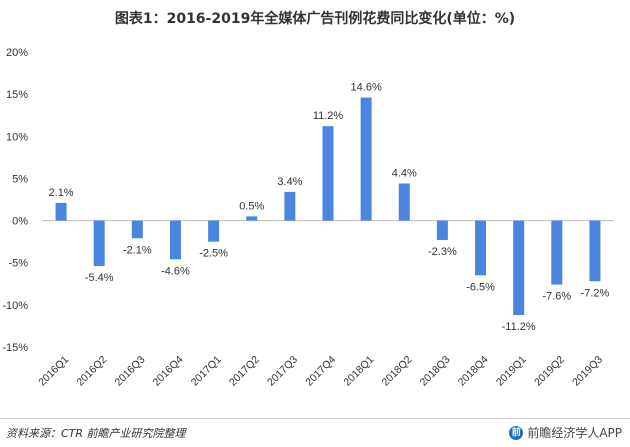 The width and height of the screenshot is (630, 447). Describe the element at coordinates (213, 254) in the screenshot. I see `data-label: -2.5%` at that location.